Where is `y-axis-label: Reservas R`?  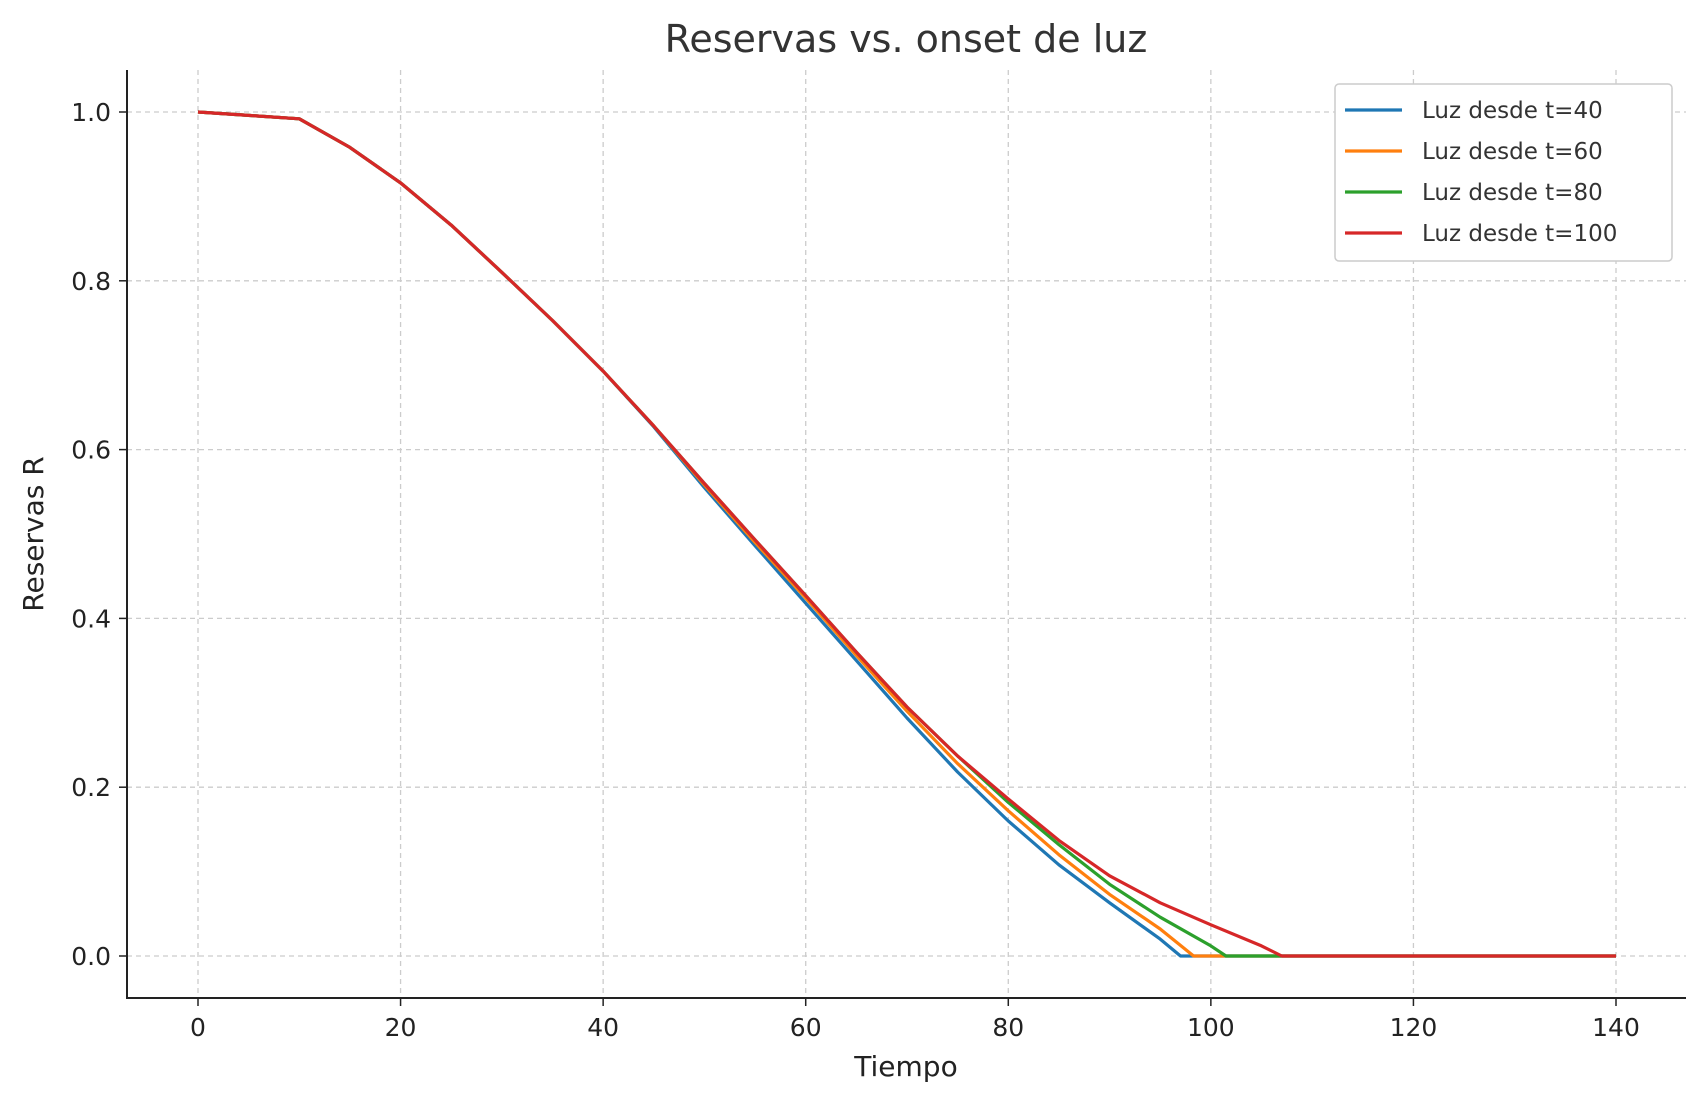
y-axis-label: Reservas R is located at coordinates (33, 533).